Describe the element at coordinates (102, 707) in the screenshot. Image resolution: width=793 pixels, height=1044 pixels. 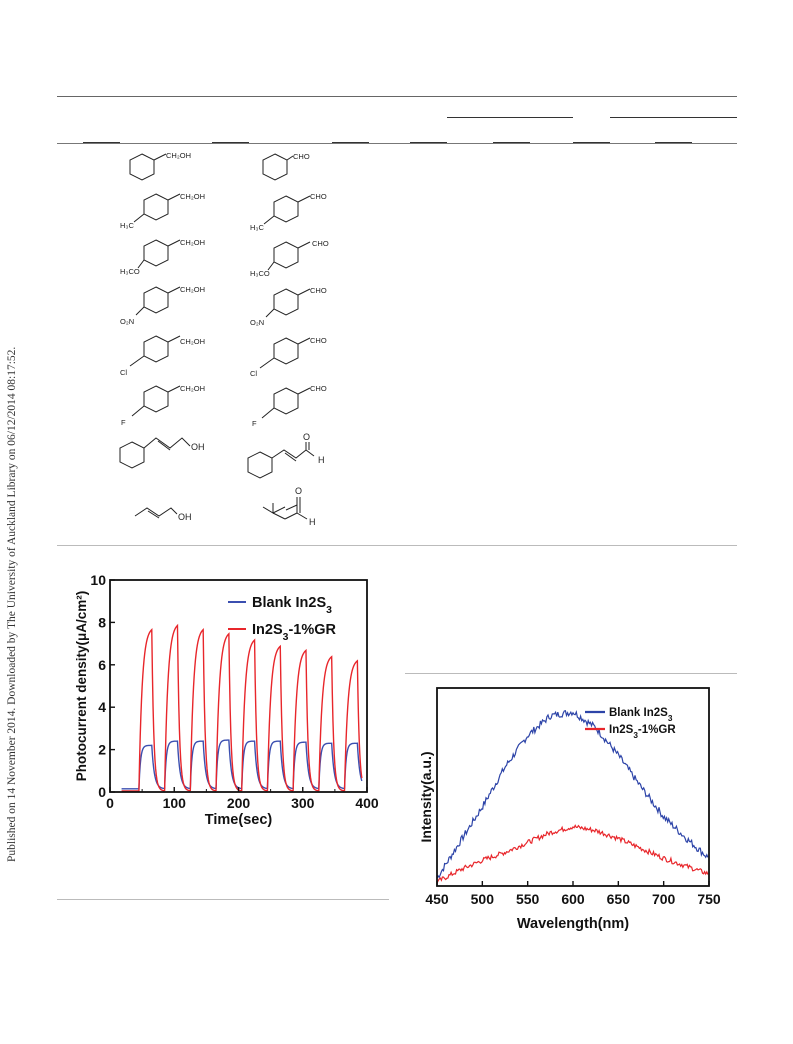
I see `y-tick-label: 4` at that location.